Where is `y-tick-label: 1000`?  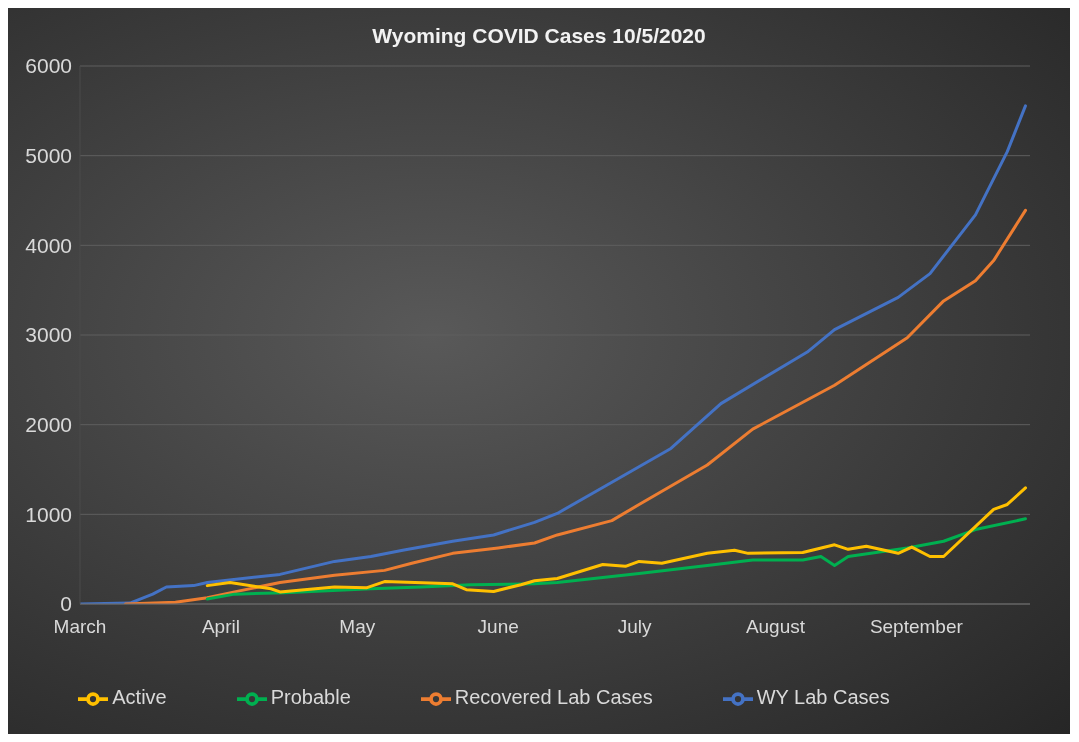
y-tick-label: 1000 is located at coordinates (48, 514).